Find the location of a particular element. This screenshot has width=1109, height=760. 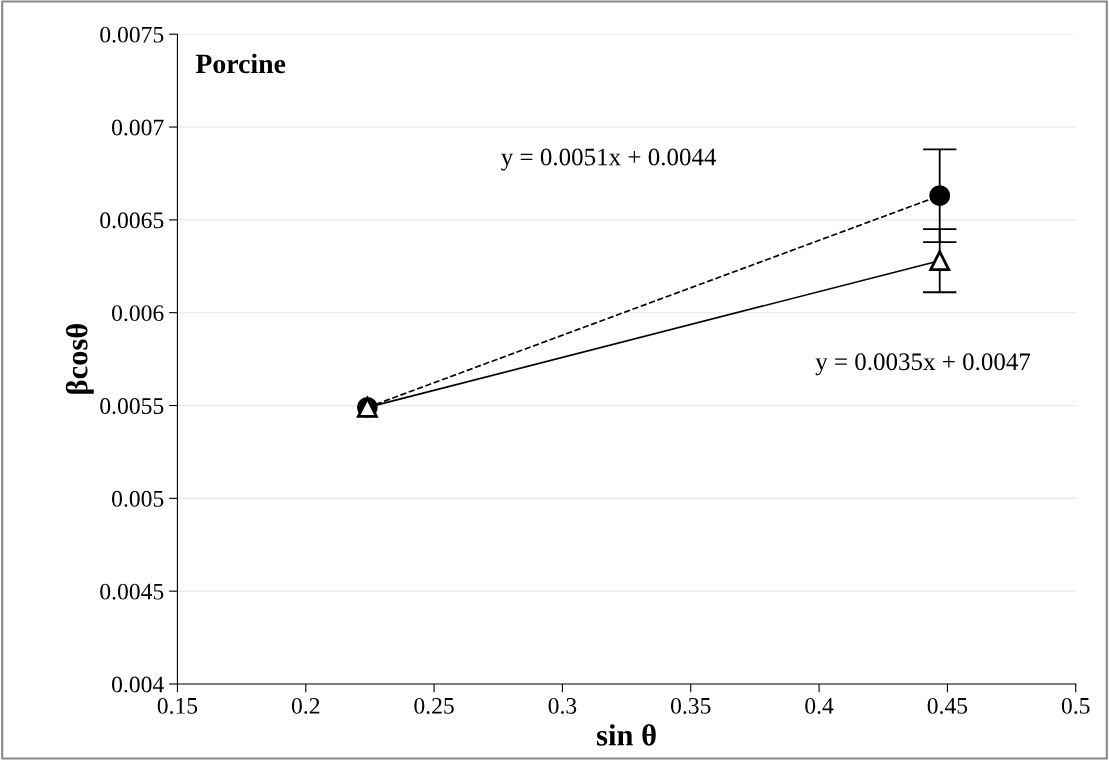

annotation: y = 0.0051x + 0.0044 is located at coordinates (609, 159).